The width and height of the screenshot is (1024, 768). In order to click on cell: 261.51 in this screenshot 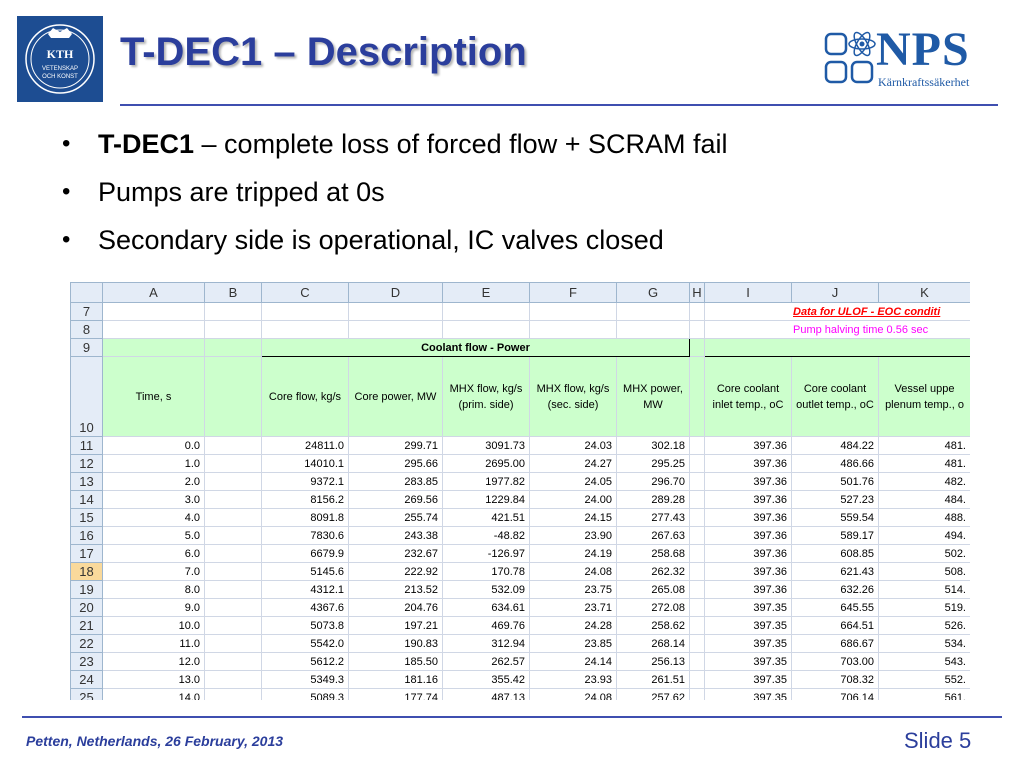, I will do `click(653, 679)`.